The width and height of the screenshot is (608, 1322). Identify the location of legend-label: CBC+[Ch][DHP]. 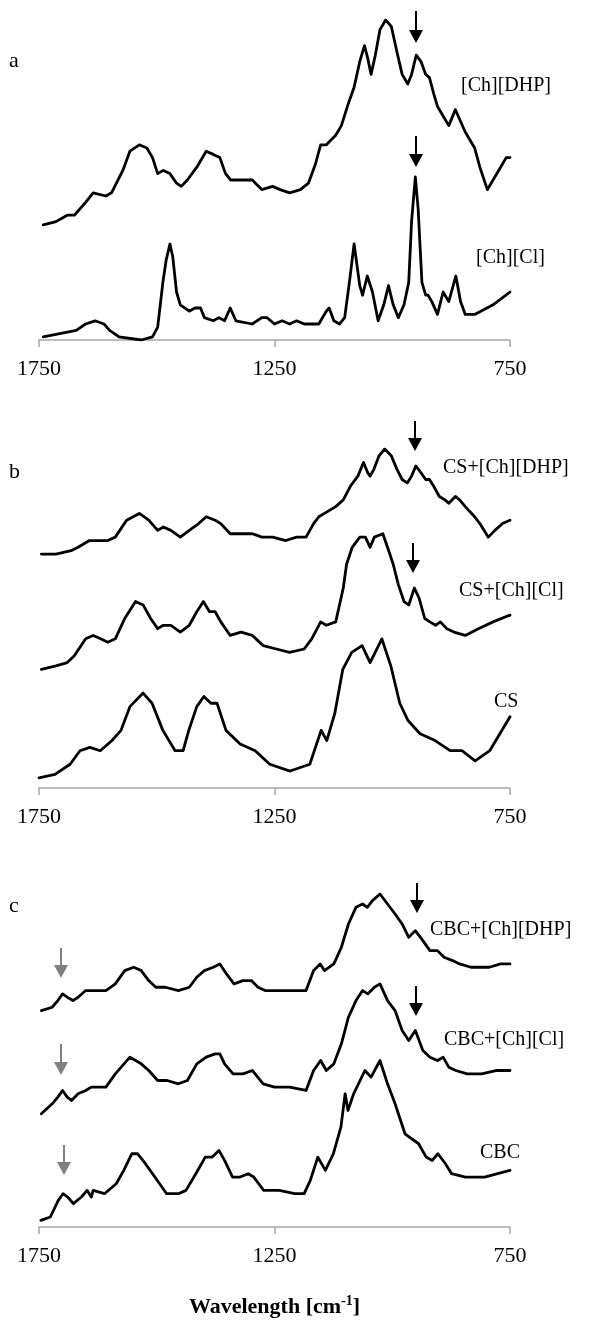
(501, 927).